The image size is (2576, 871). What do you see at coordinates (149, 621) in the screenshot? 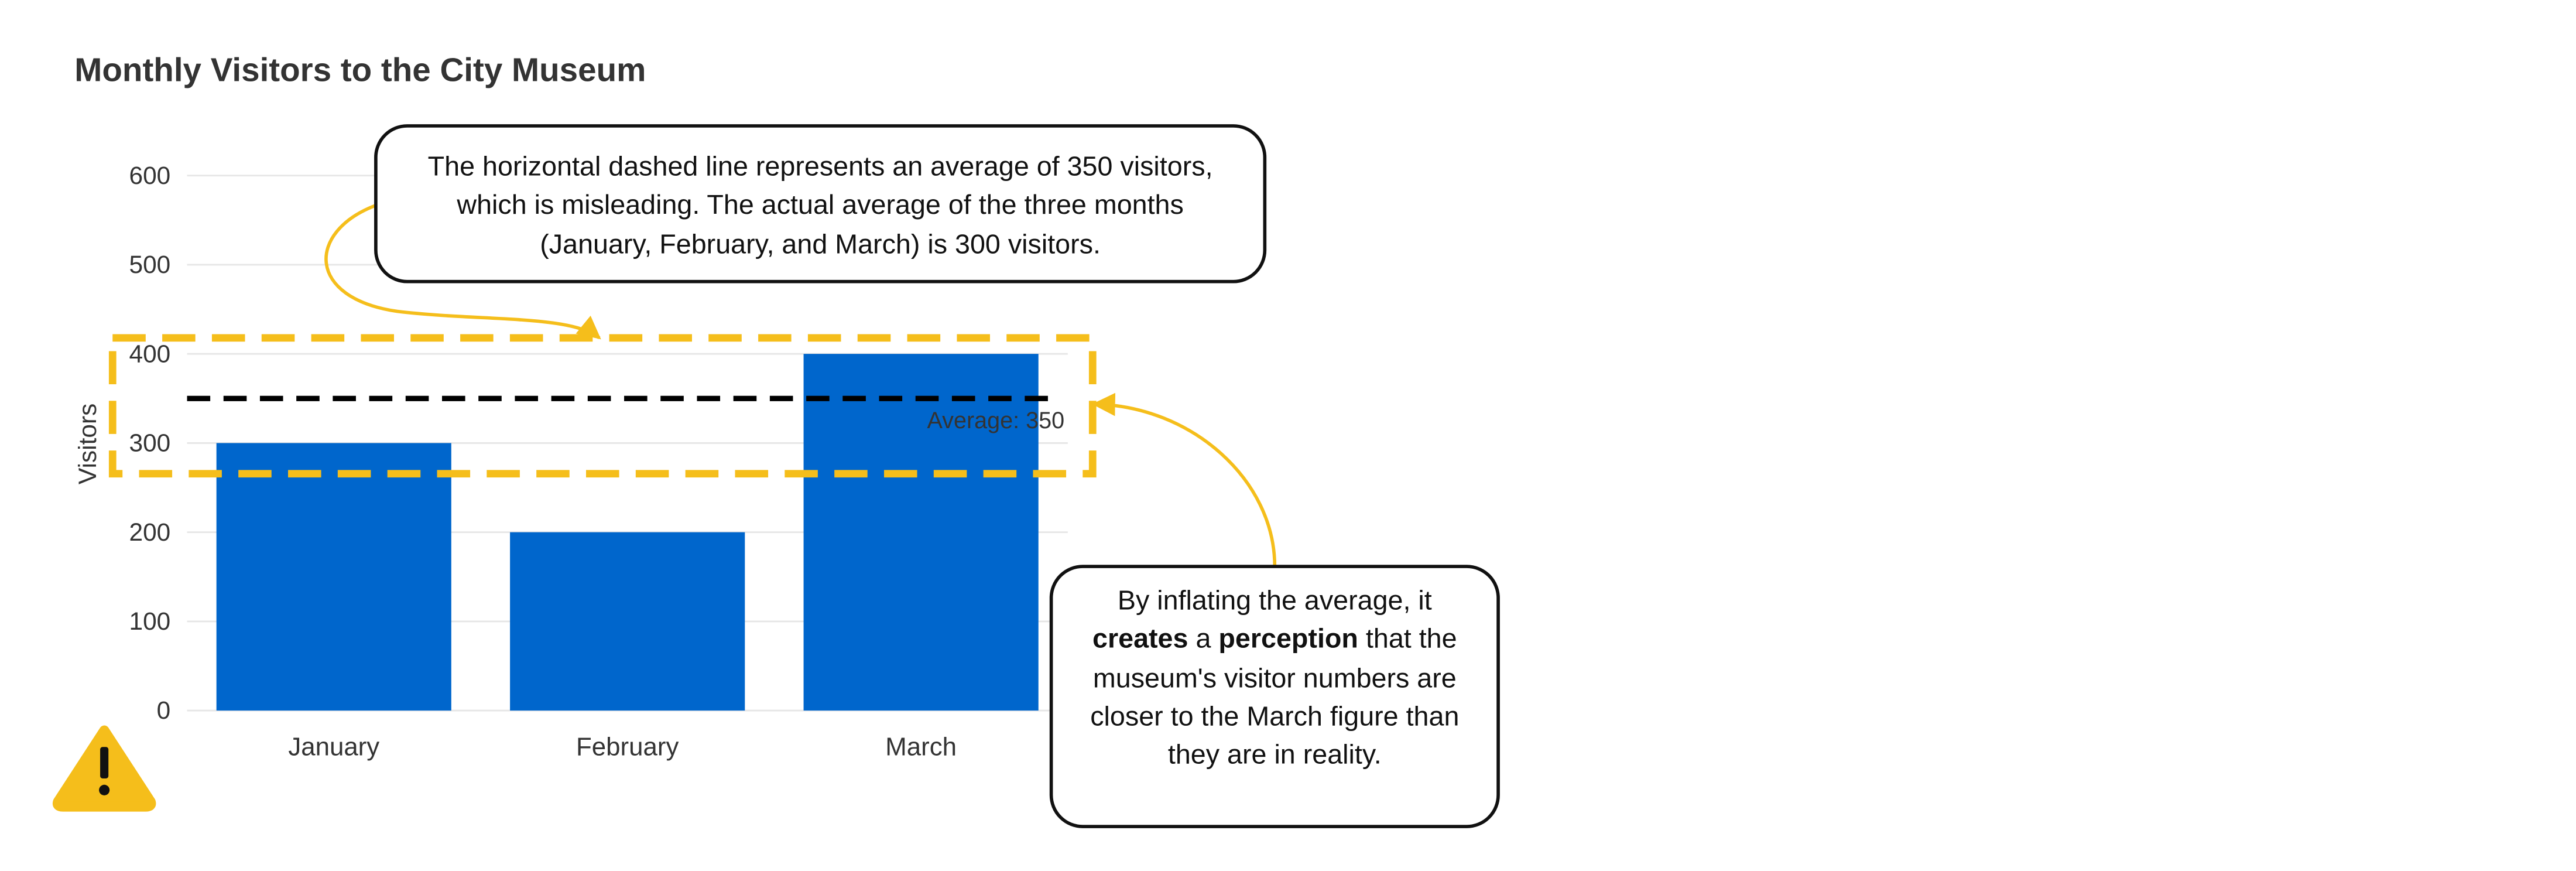
I see `y-tick-label: 100` at bounding box center [149, 621].